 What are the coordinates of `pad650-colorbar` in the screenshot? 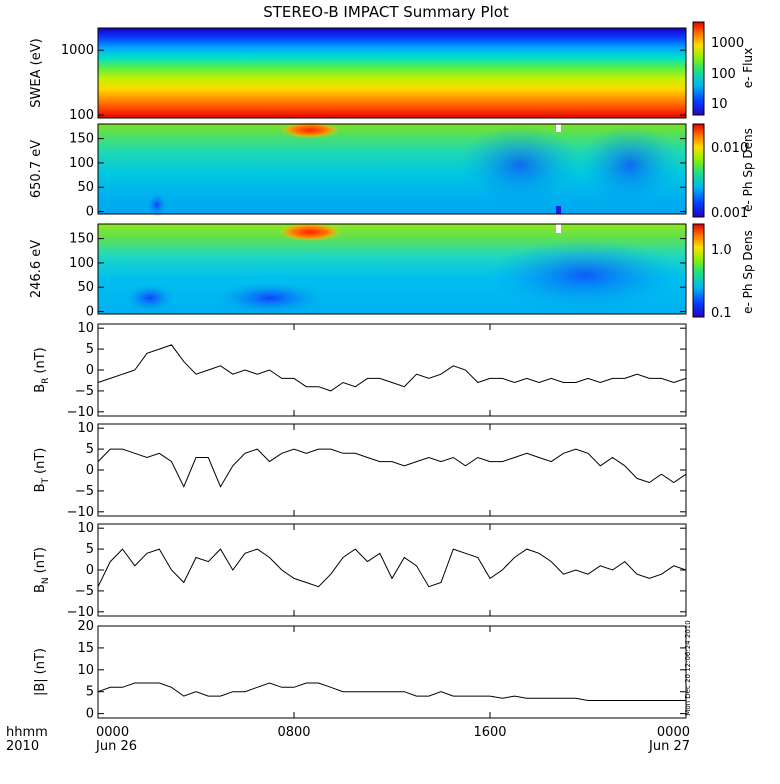 It's located at (698, 170).